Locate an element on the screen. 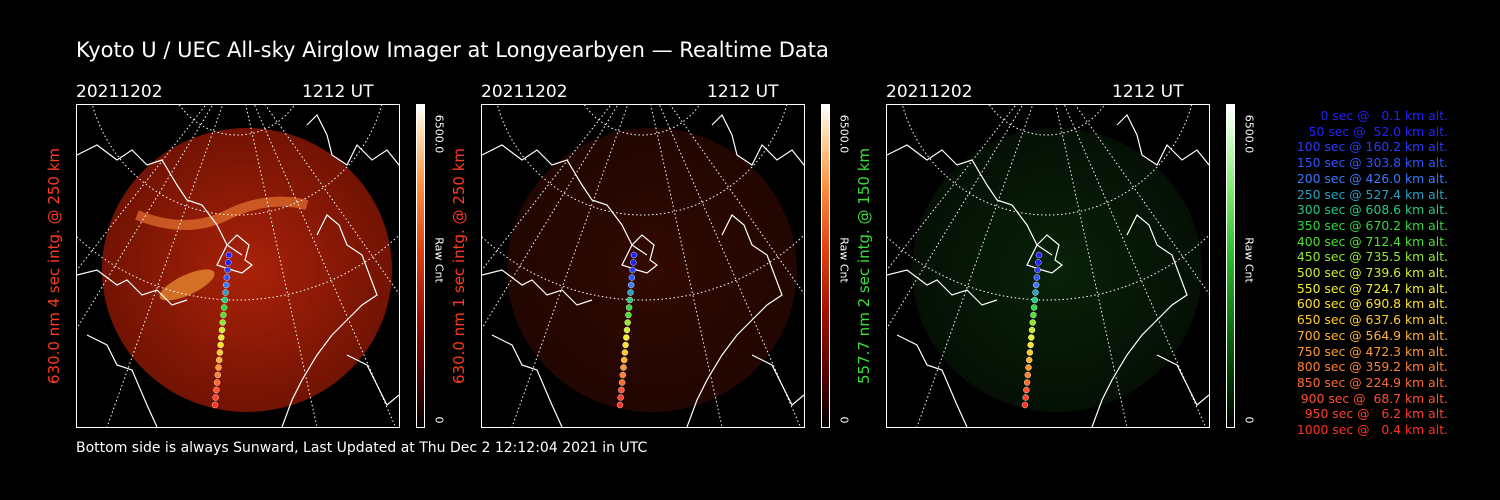 The width and height of the screenshot is (1500, 500). legend-row: 800 sec @ 359.2 km alt. is located at coordinates (1372, 367).